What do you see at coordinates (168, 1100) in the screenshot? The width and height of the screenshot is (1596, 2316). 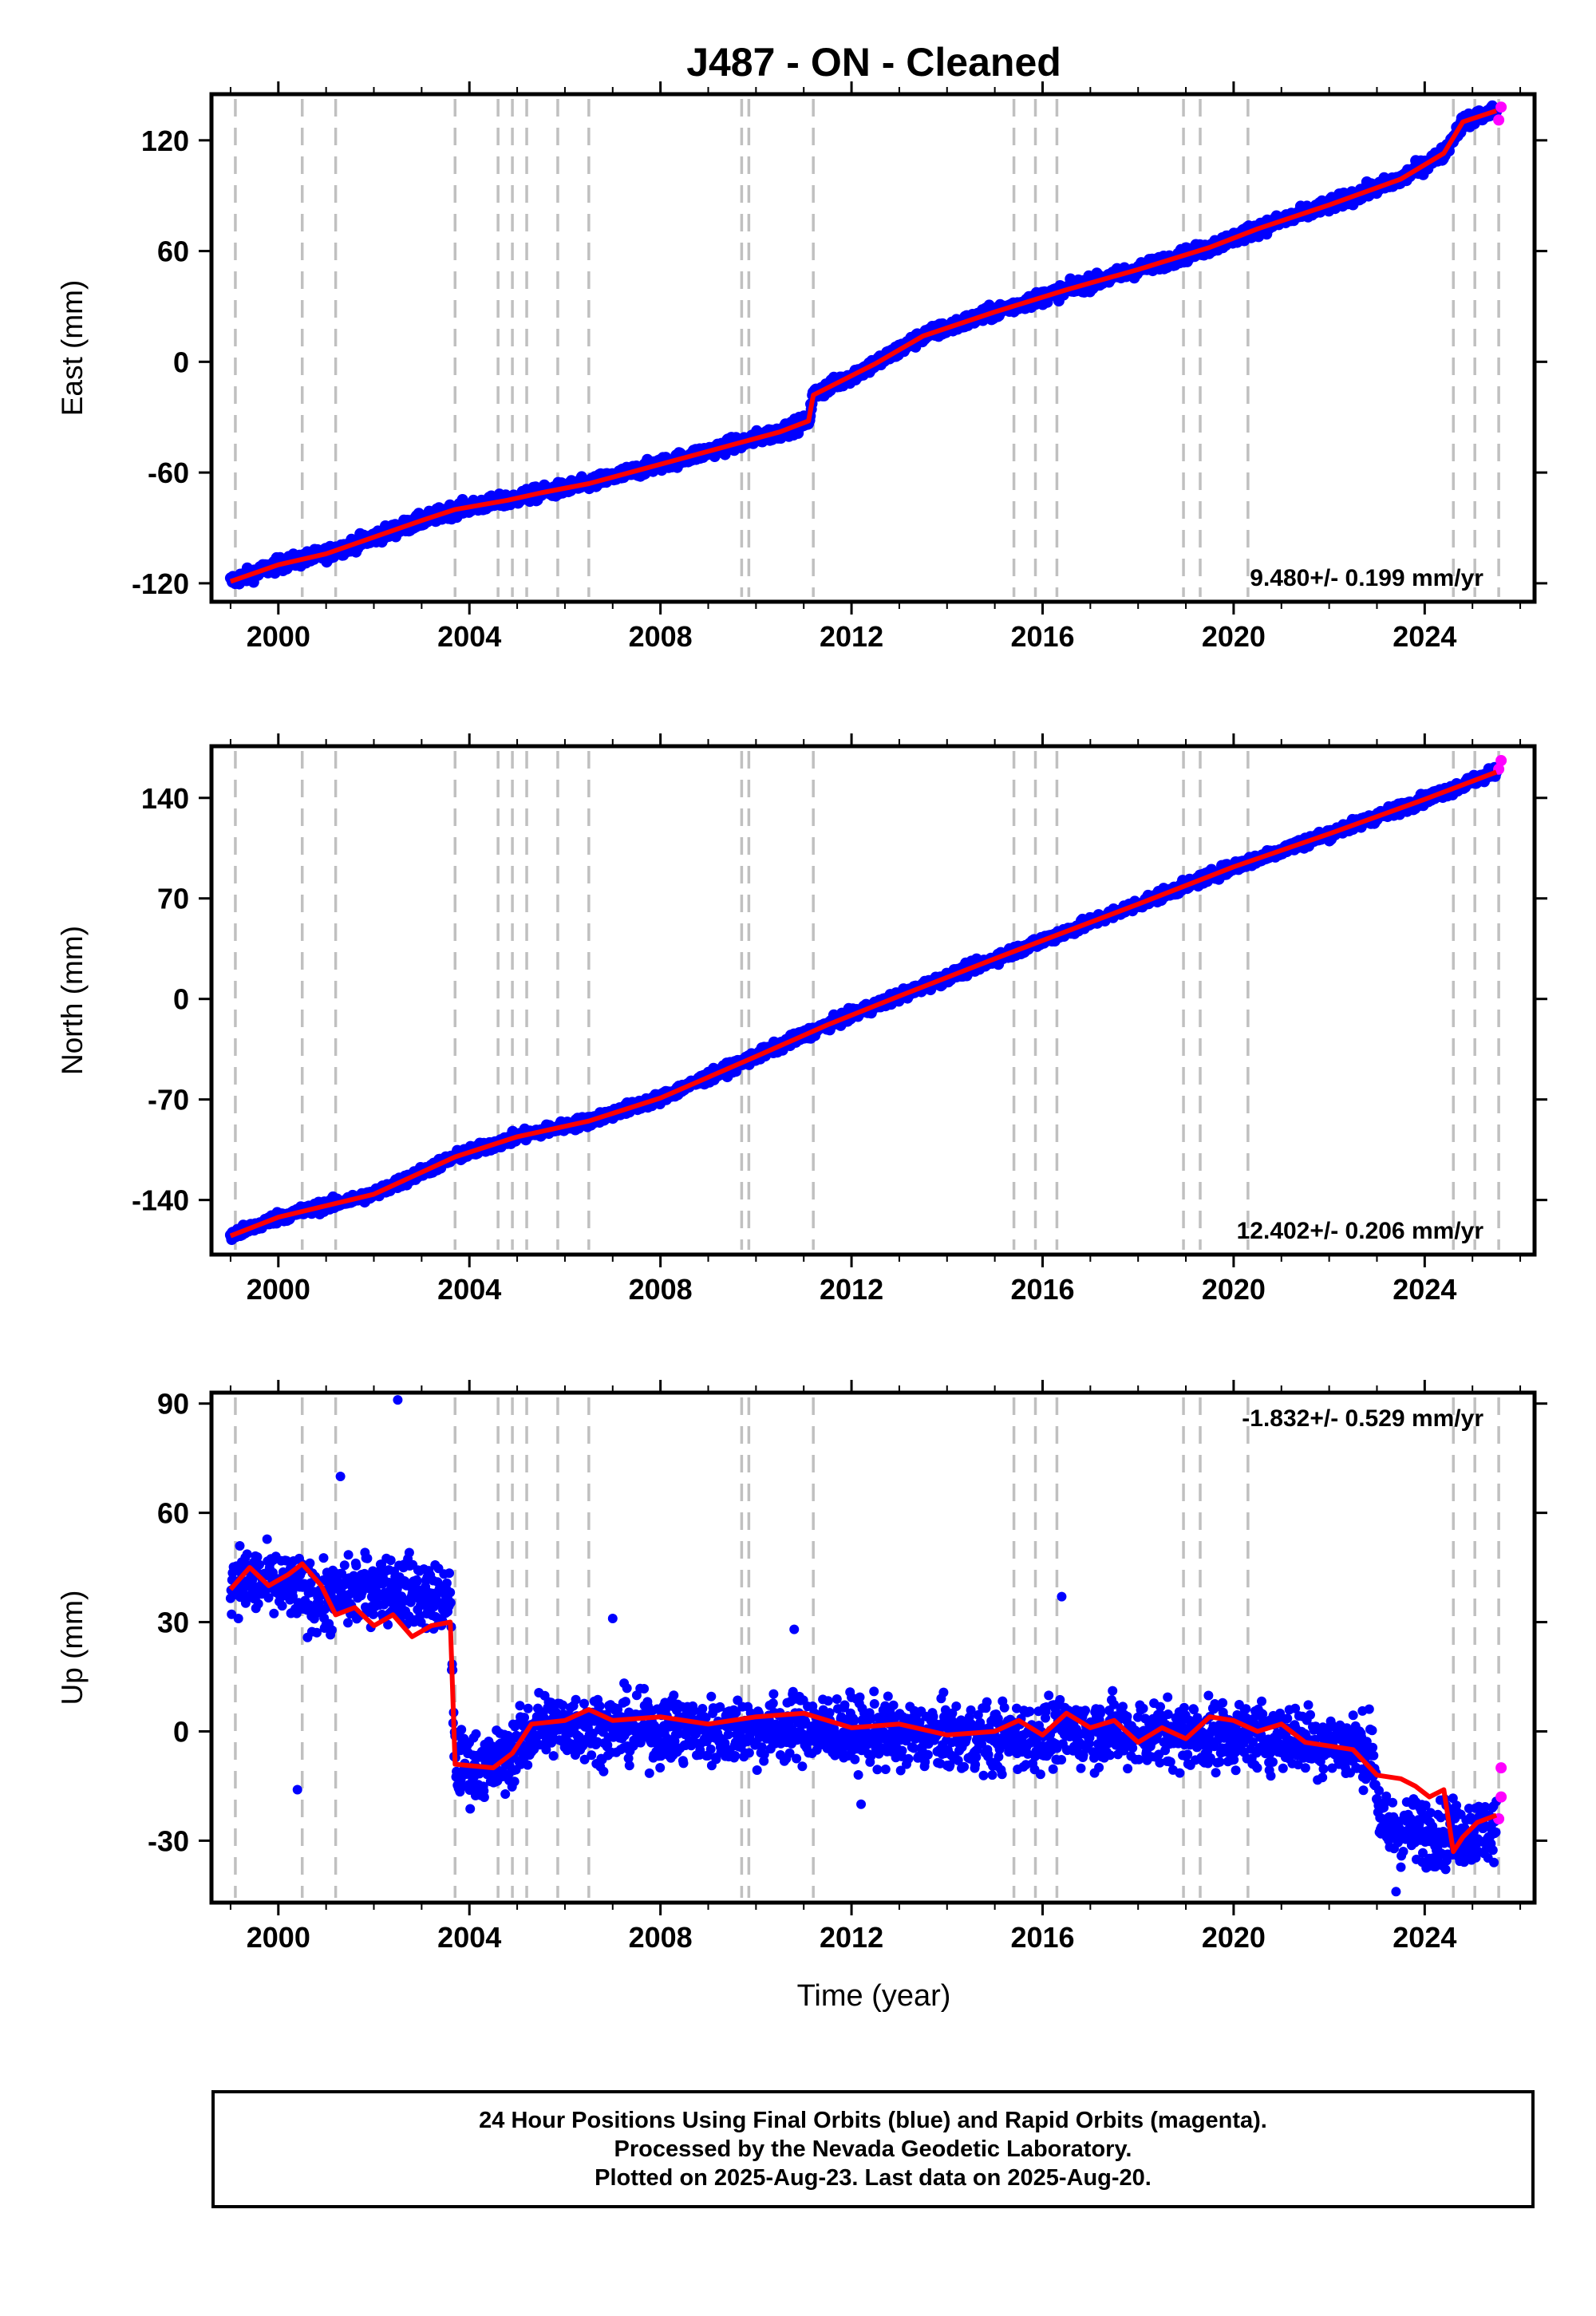 I see `y-tick-label: -70` at bounding box center [168, 1100].